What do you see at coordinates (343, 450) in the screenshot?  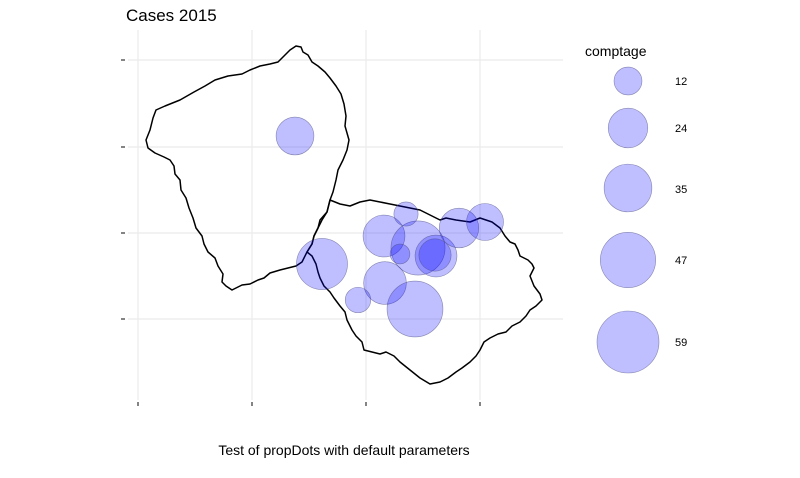 I see `caption: Test of propDots with default parameters` at bounding box center [343, 450].